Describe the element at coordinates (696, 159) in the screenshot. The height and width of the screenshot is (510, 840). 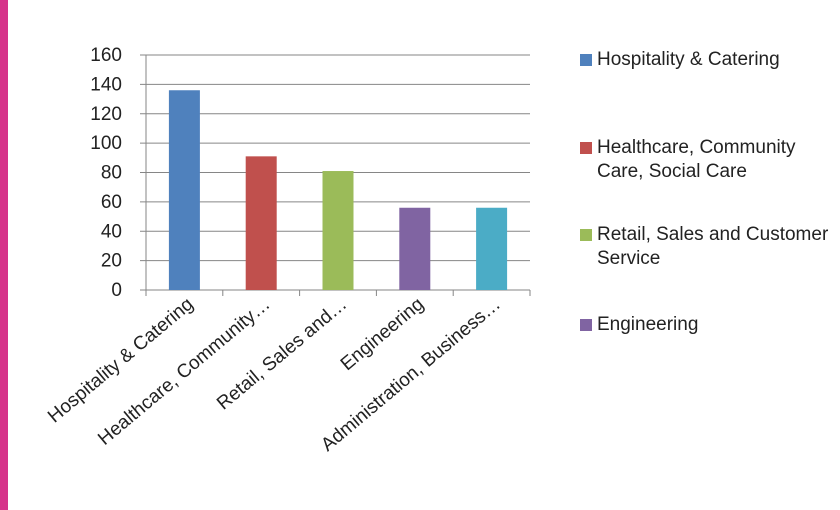
I see `legend-label: Healthcare, Community Care, Social Care` at that location.